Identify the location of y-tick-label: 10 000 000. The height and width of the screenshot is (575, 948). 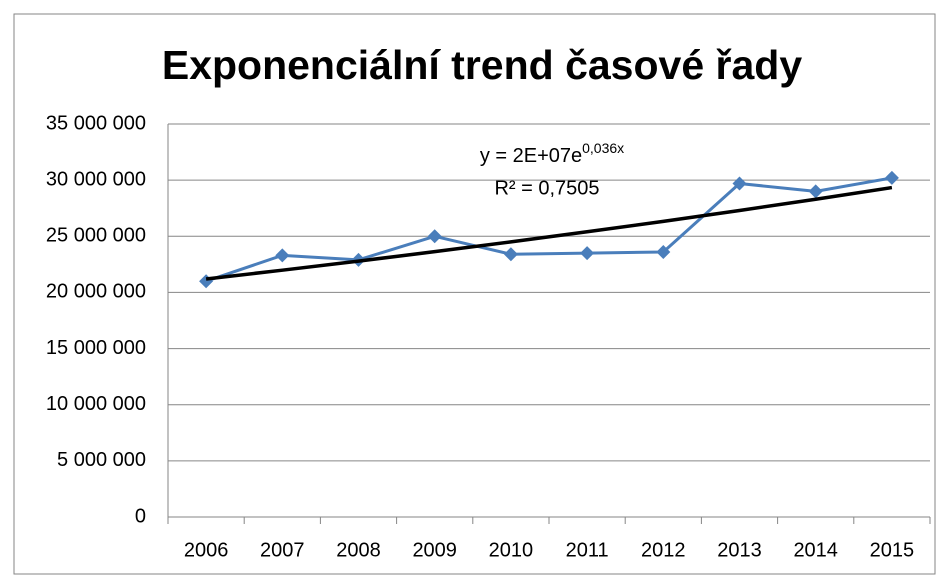
(96, 404).